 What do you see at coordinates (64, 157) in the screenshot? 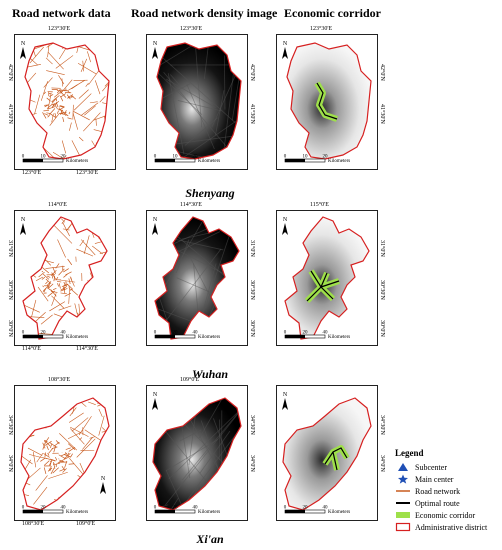
I see `scale-tick-label: 20` at bounding box center [64, 157].